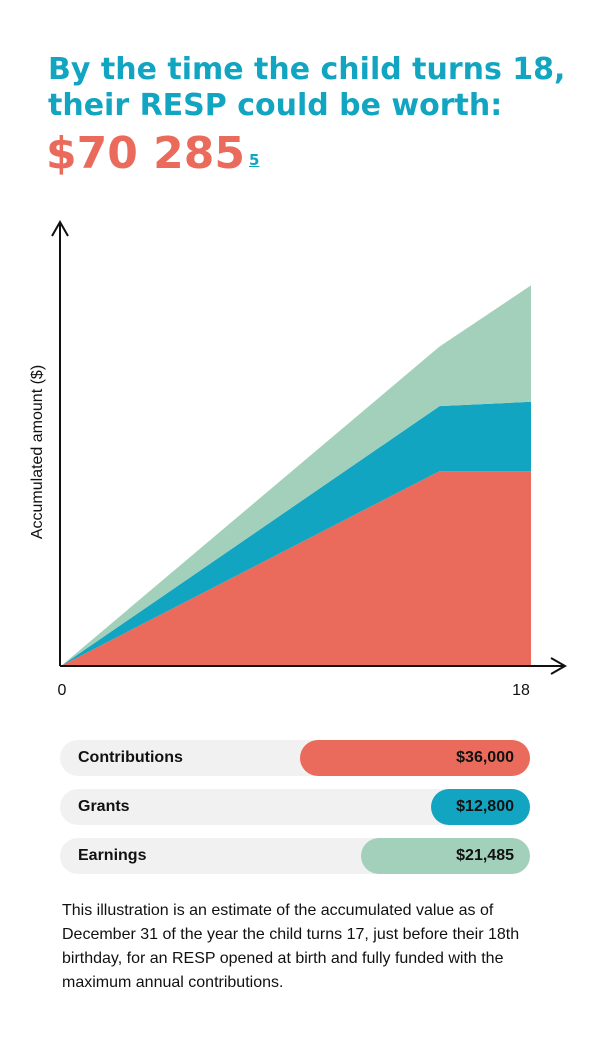 This screenshot has height=1047, width=600. I want to click on earnings-fill, so click(445, 856).